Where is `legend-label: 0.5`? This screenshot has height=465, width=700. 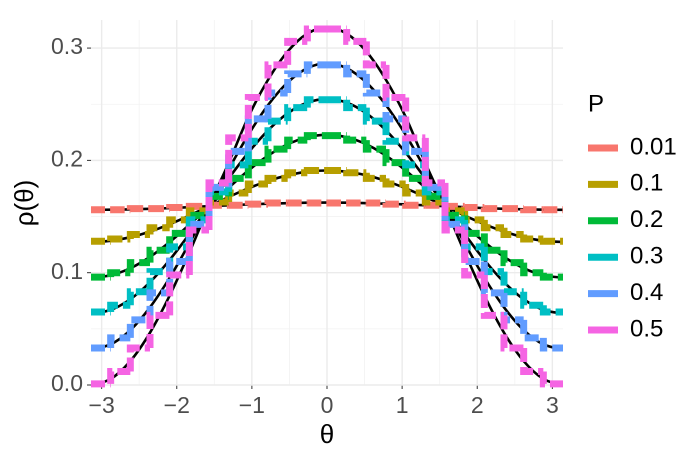
legend-label: 0.5 is located at coordinates (646, 328).